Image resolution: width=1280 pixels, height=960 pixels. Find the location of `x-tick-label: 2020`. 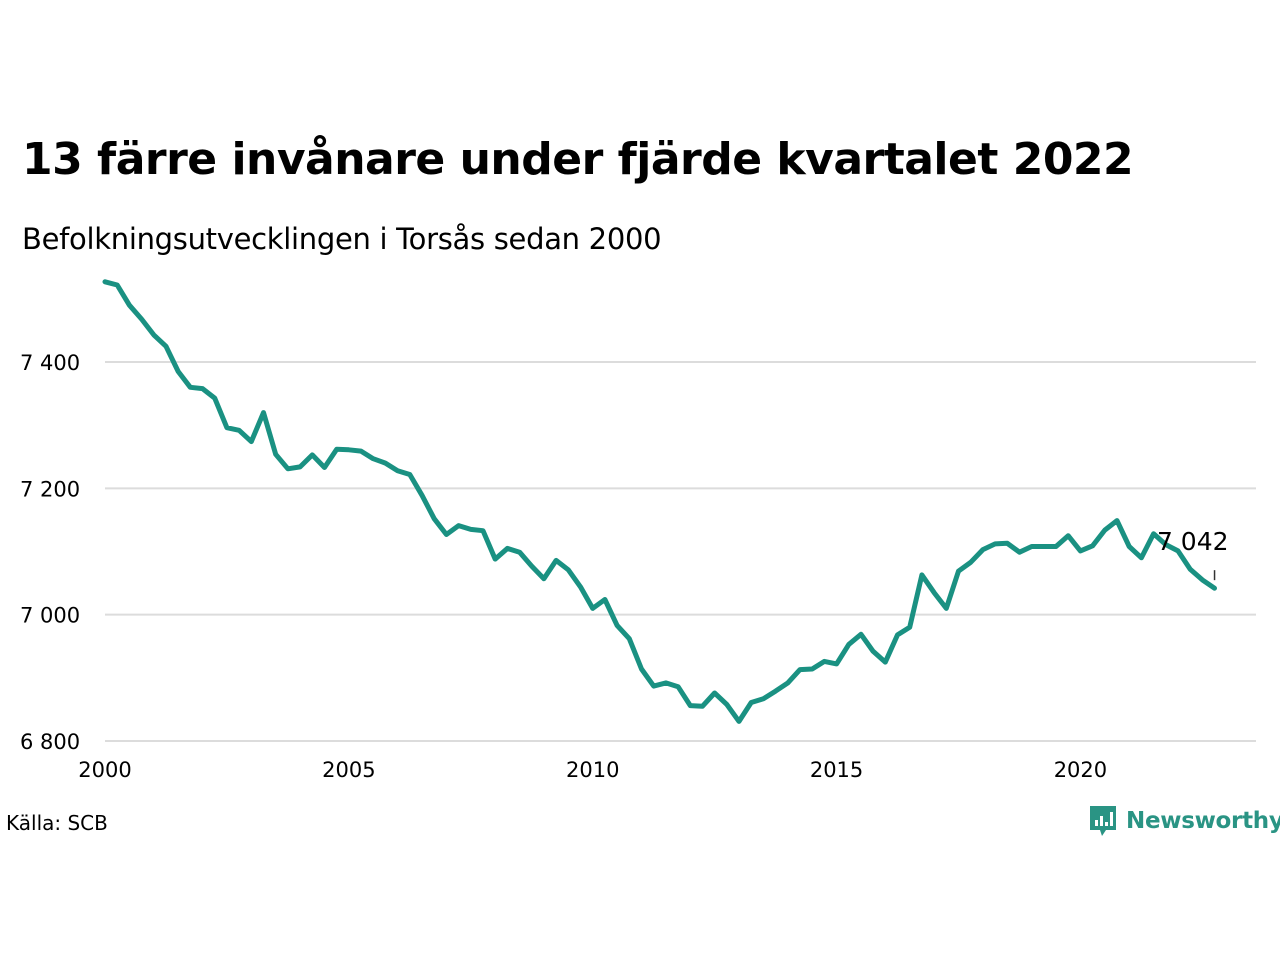

x-tick-label: 2020 is located at coordinates (1080, 770).